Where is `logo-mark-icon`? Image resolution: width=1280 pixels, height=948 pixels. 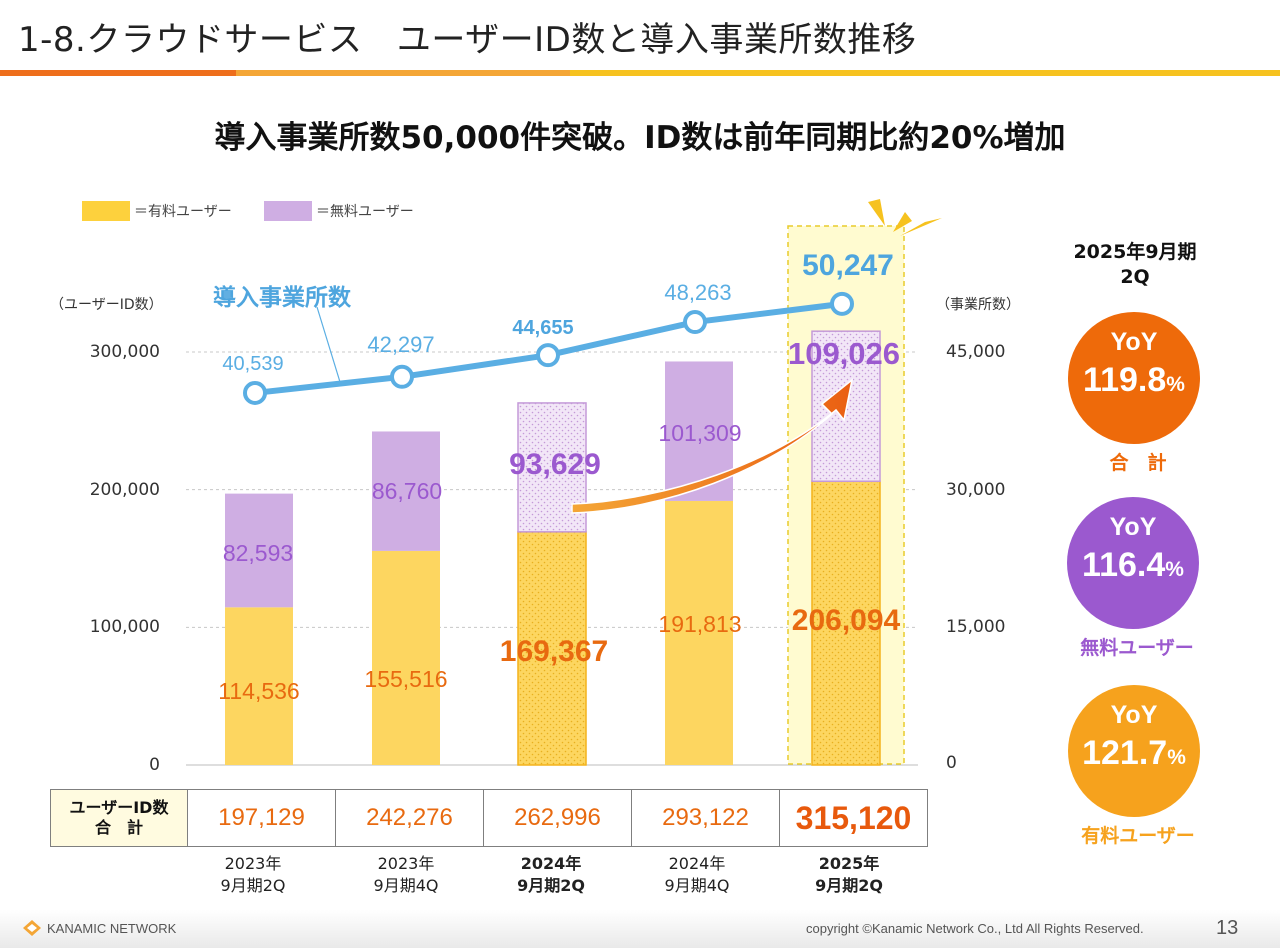
logo-mark-icon is located at coordinates (32, 928).